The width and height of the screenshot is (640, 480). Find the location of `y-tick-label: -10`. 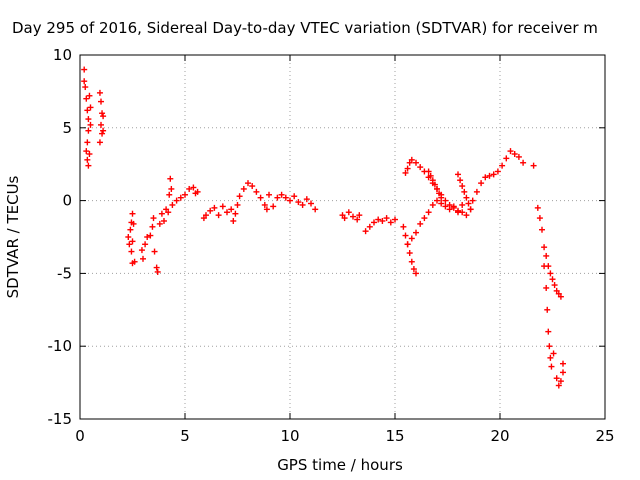

y-tick-label: -10 is located at coordinates (60, 346).